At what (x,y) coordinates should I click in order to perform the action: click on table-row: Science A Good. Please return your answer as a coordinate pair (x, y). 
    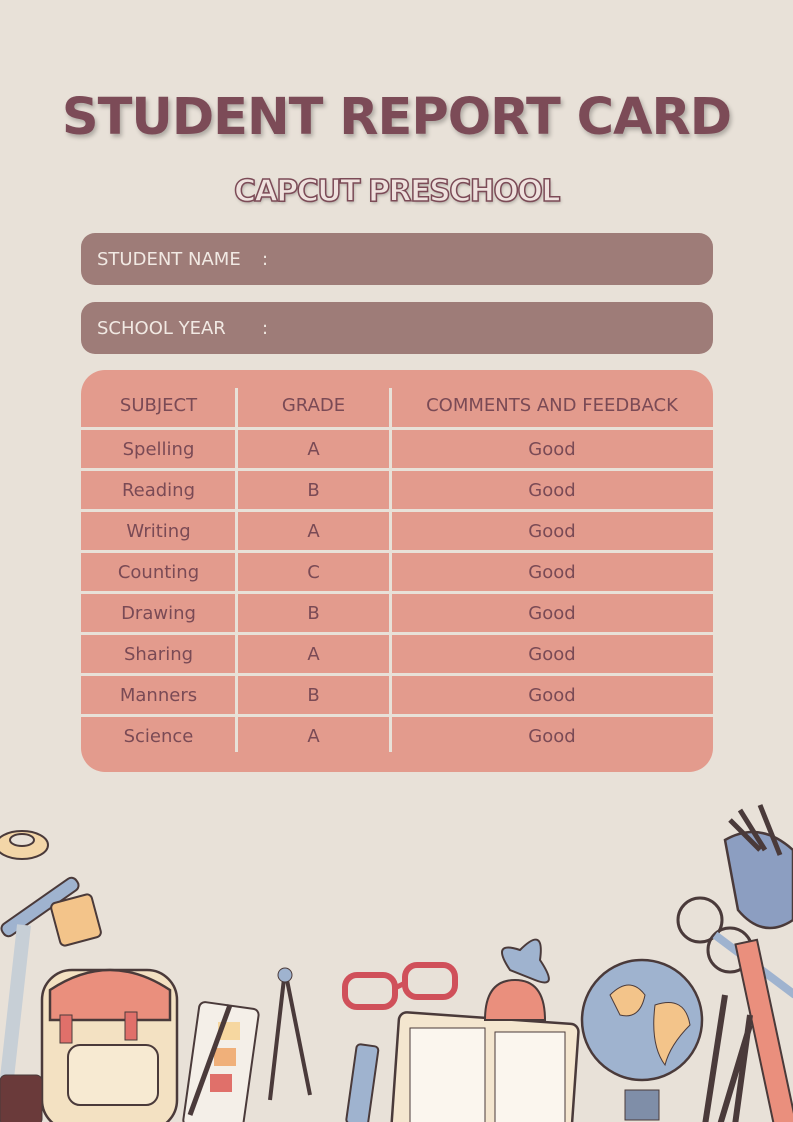
    Looking at the image, I should click on (397, 736).